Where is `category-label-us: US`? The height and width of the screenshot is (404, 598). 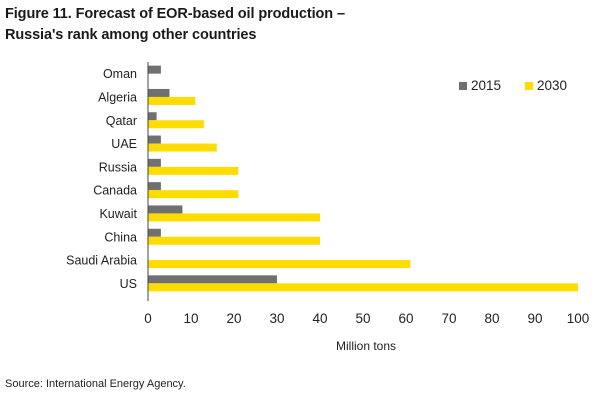
category-label-us: US is located at coordinates (128, 284).